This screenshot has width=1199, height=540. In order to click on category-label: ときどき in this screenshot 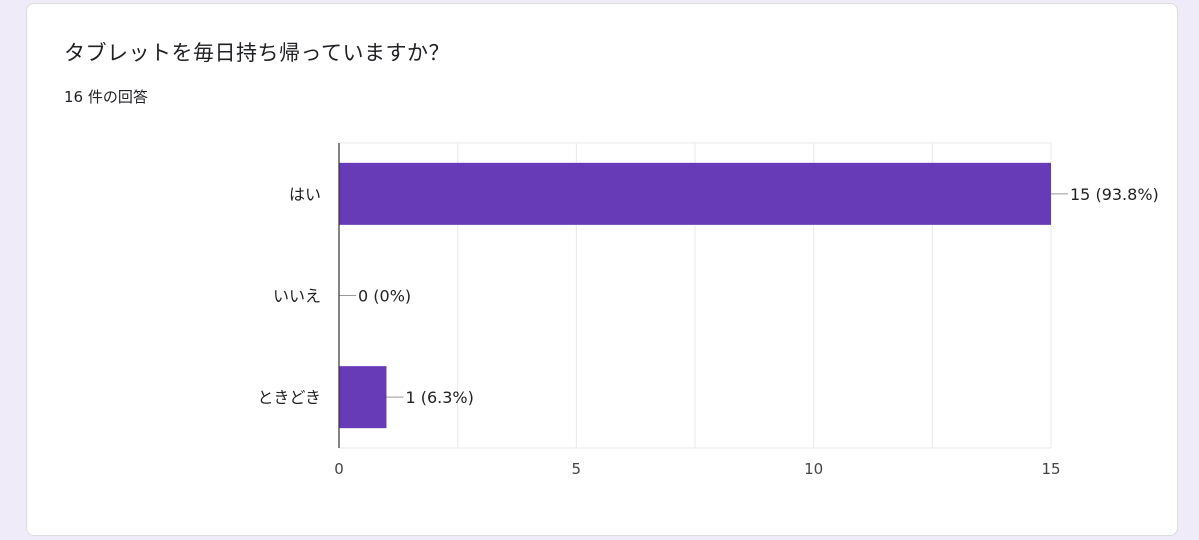, I will do `click(289, 397)`.